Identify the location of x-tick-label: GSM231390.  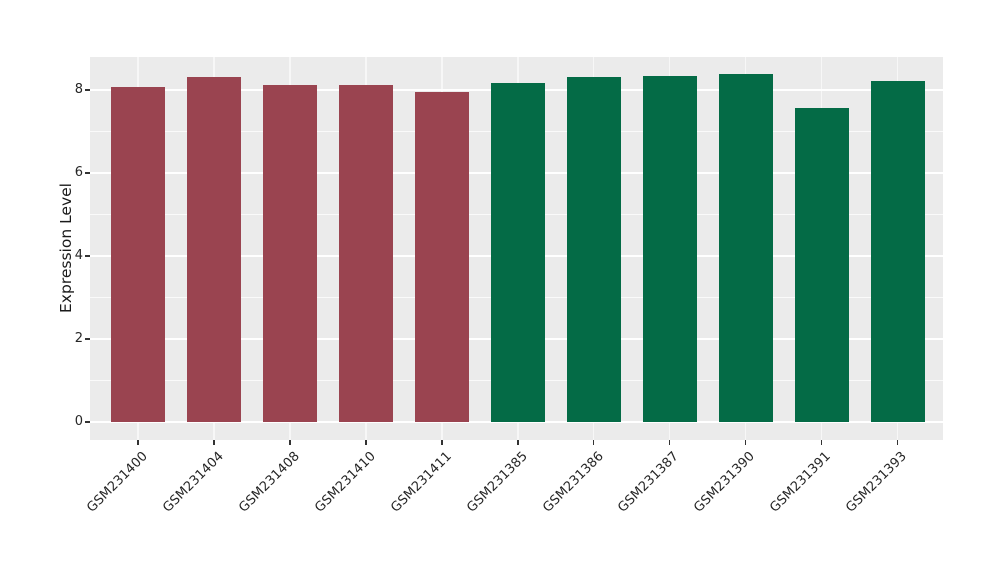
(725, 482).